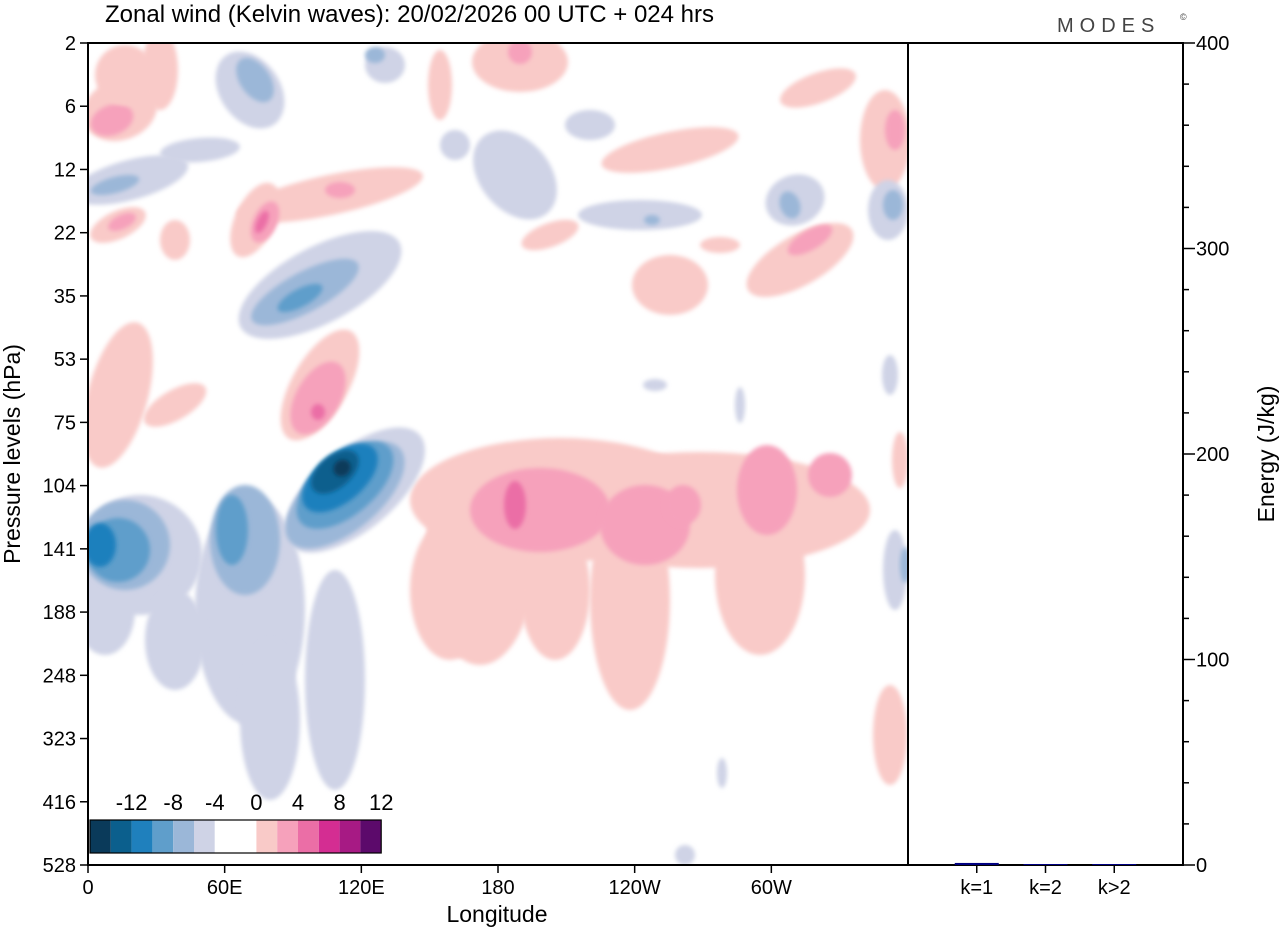  Describe the element at coordinates (497, 888) in the screenshot. I see `x-tick-label-3: 180` at that location.